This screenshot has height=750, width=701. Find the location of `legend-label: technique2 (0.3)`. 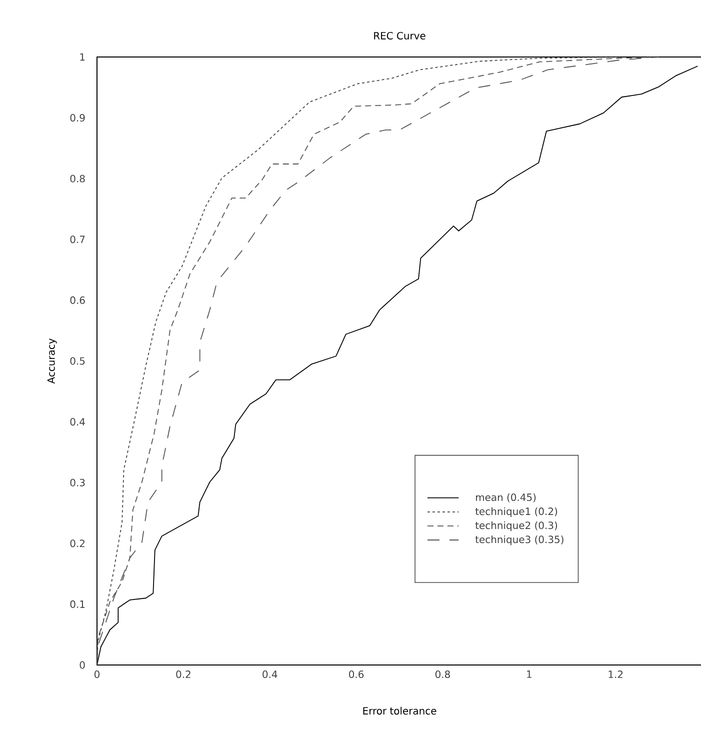

legend-label: technique2 (0.3) is located at coordinates (516, 526).